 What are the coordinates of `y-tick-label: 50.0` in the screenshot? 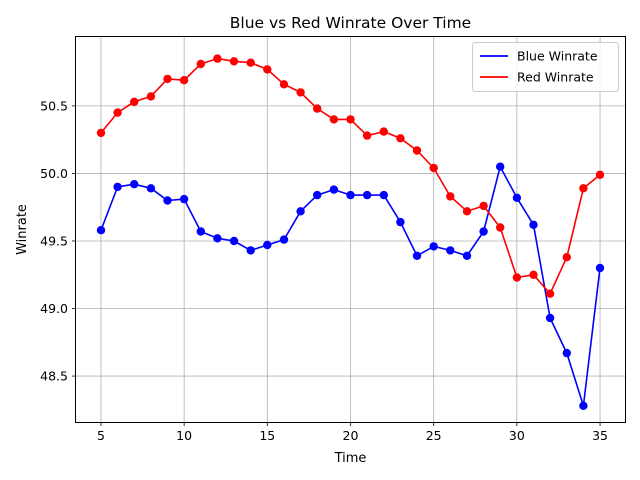 It's located at (54, 173).